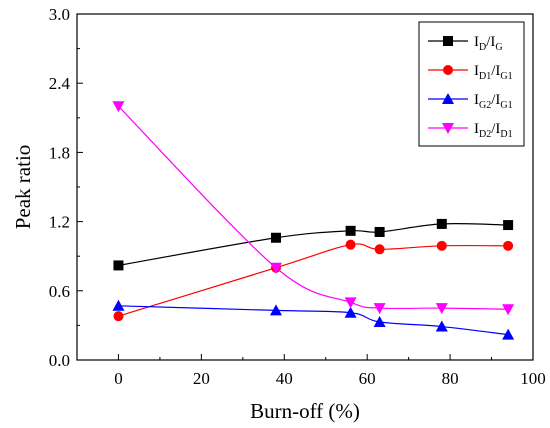  What do you see at coordinates (66, 187) in the screenshot?
I see `y-axis-ticks: 0.0 0.6 1.2 1.8 2.4 3.0` at bounding box center [66, 187].